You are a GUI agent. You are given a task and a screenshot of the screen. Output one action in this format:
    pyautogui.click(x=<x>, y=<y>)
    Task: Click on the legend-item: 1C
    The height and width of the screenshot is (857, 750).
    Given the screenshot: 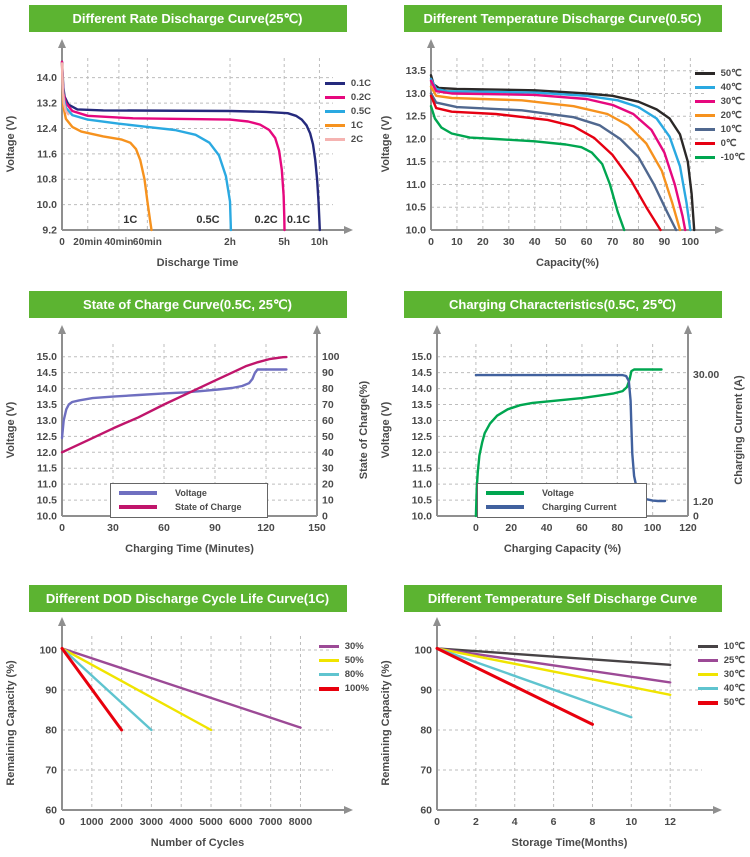 What is the action you would take?
    pyautogui.click(x=347, y=125)
    